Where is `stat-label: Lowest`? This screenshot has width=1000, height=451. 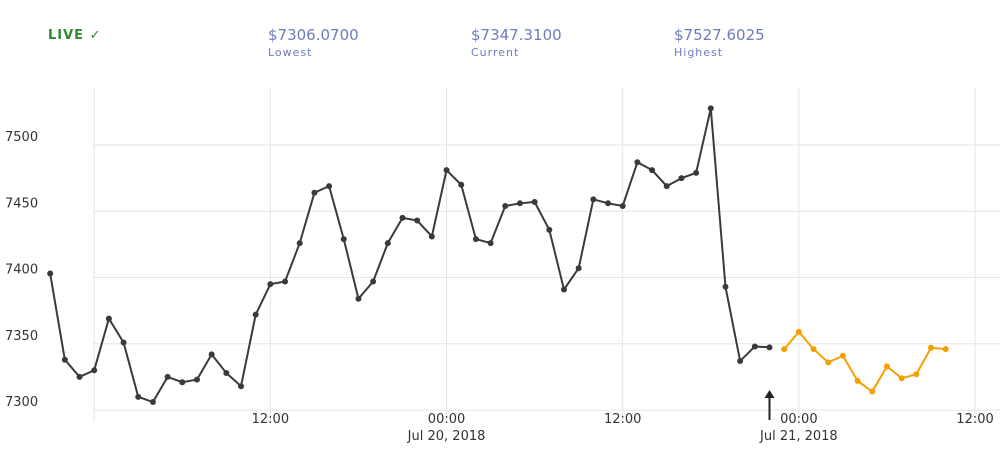 stat-label: Lowest is located at coordinates (290, 52).